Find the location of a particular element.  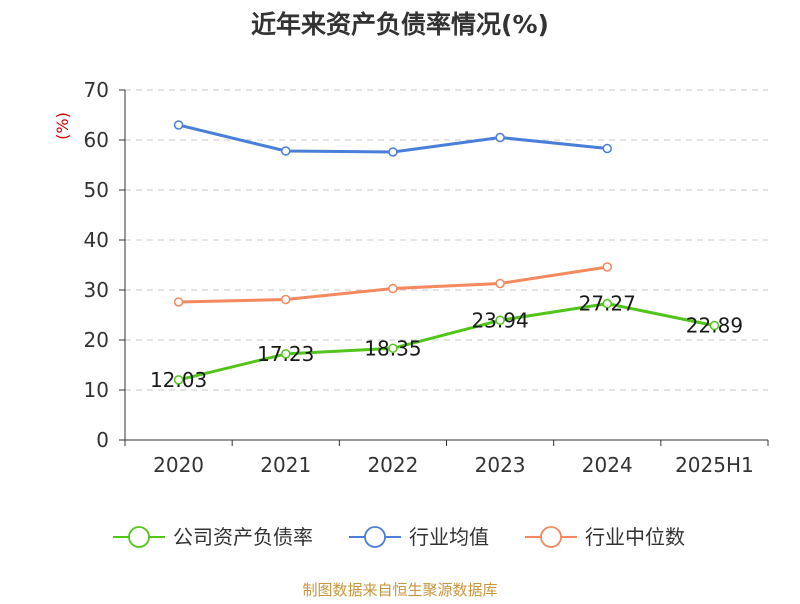

legend-item: 行业均值 is located at coordinates (419, 537).